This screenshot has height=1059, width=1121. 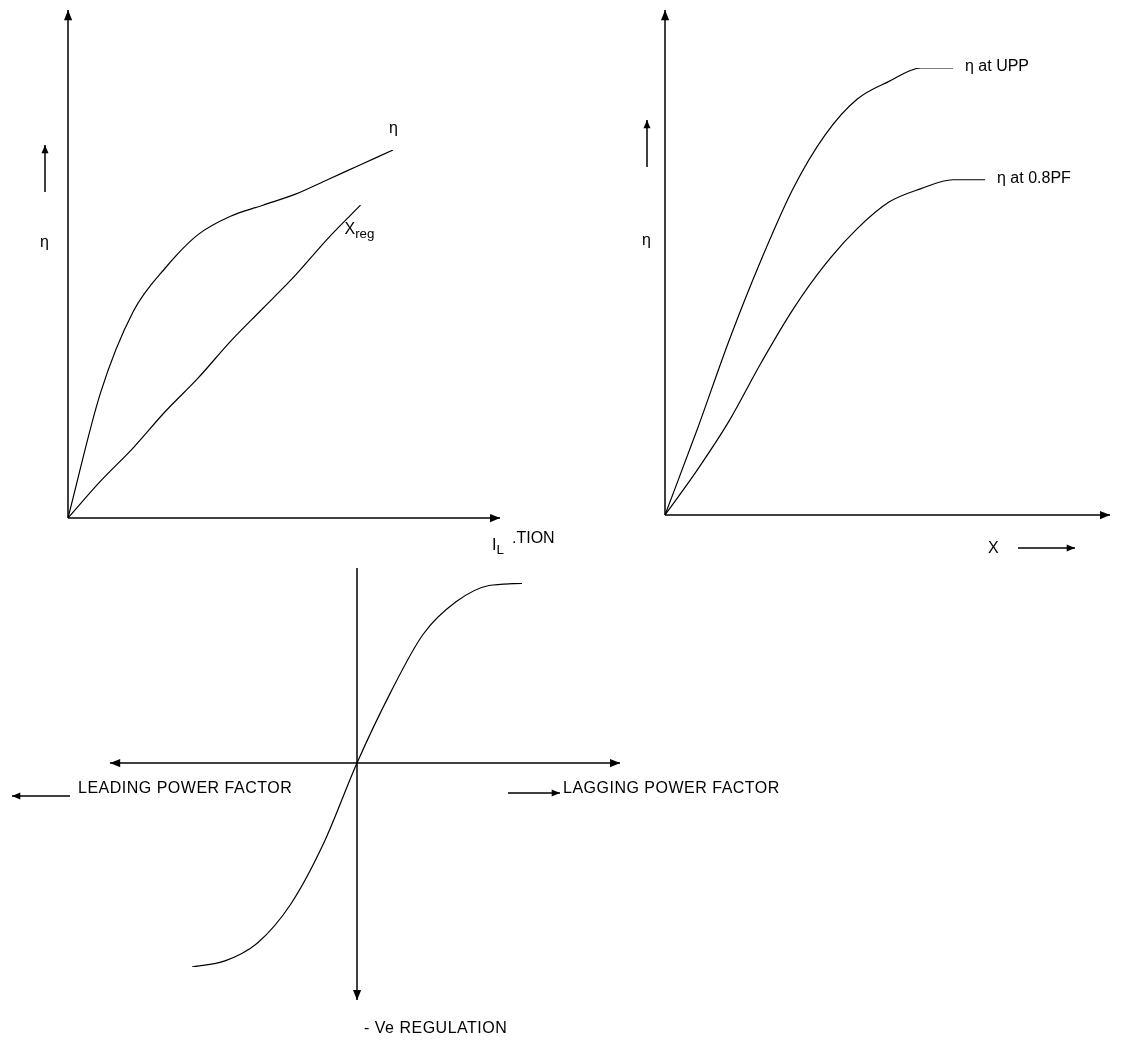 What do you see at coordinates (393, 128) in the screenshot?
I see `series-label: η` at bounding box center [393, 128].